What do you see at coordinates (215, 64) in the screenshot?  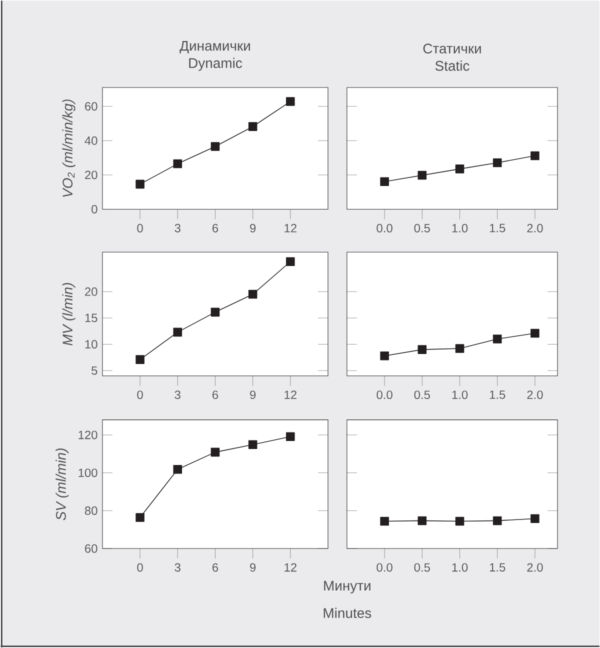 I see `chart-subtitle: Dynamic` at bounding box center [215, 64].